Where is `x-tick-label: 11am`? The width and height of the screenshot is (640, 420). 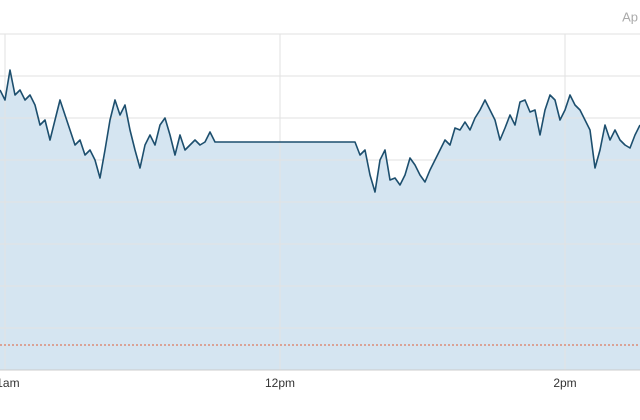
x-tick-label: 11am is located at coordinates (10, 383).